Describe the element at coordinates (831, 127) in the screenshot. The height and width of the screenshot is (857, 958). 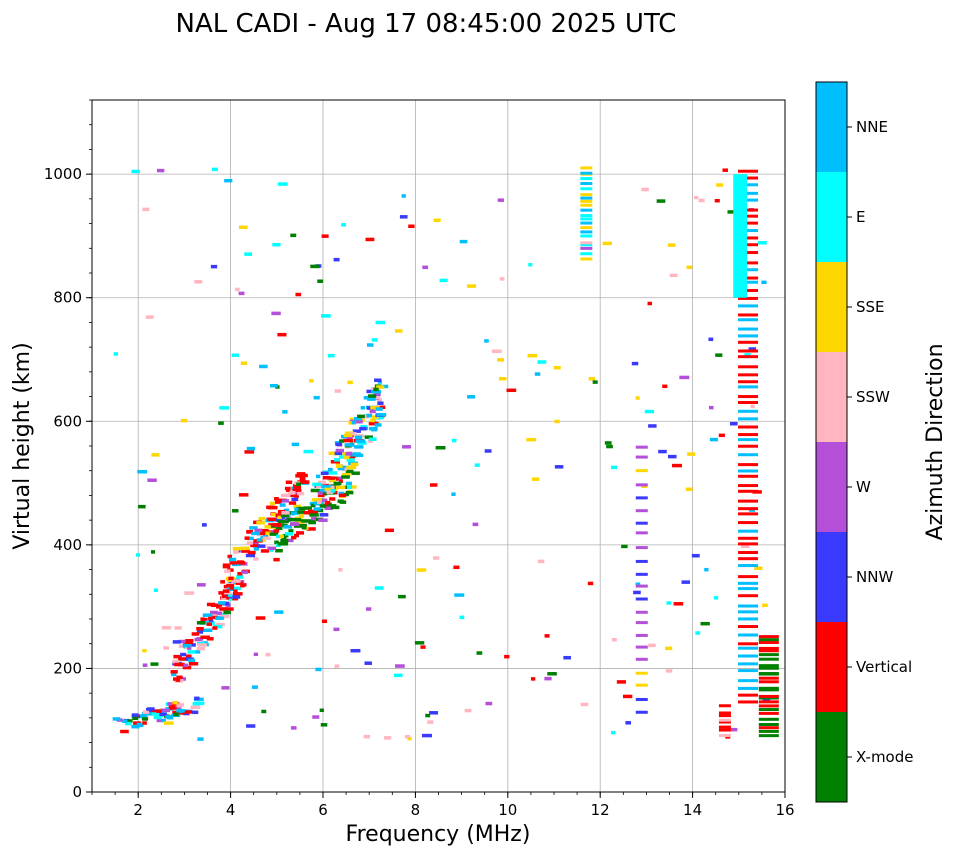
I see `colorbar-segment` at that location.